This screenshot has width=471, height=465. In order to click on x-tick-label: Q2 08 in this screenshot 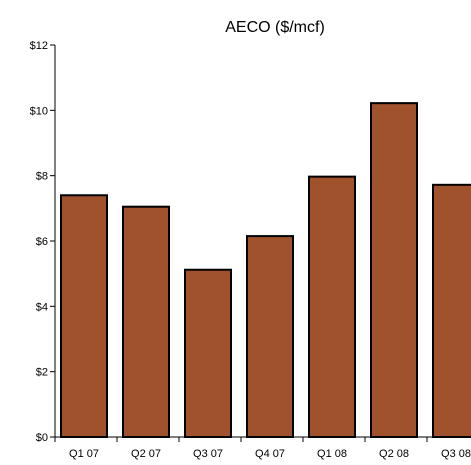, I will do `click(394, 454)`.